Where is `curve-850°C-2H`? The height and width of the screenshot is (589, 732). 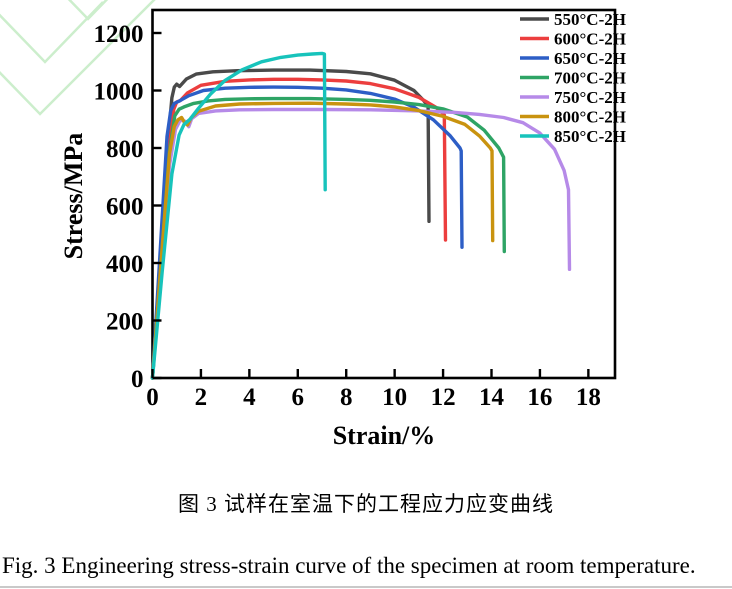 curve-850°C-2H is located at coordinates (238, 215).